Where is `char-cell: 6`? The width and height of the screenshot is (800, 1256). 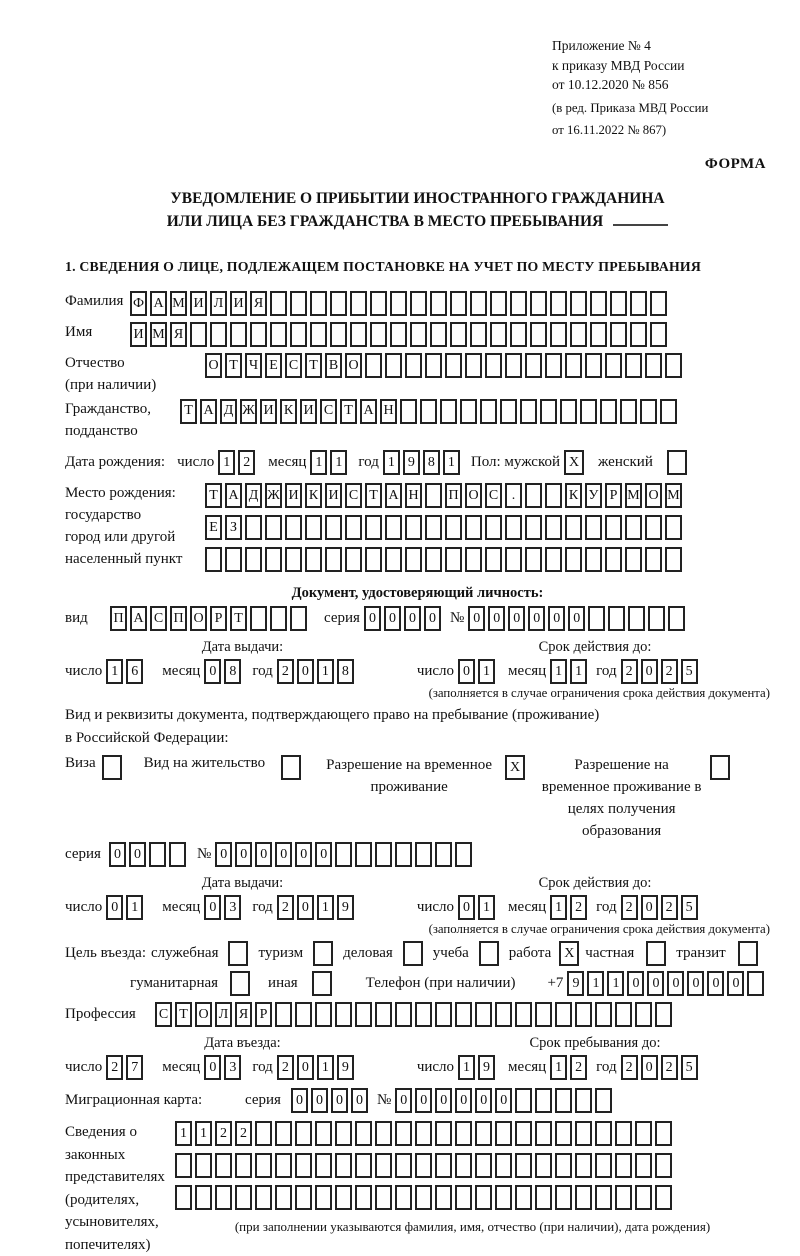
char-cell: 6 is located at coordinates (135, 672).